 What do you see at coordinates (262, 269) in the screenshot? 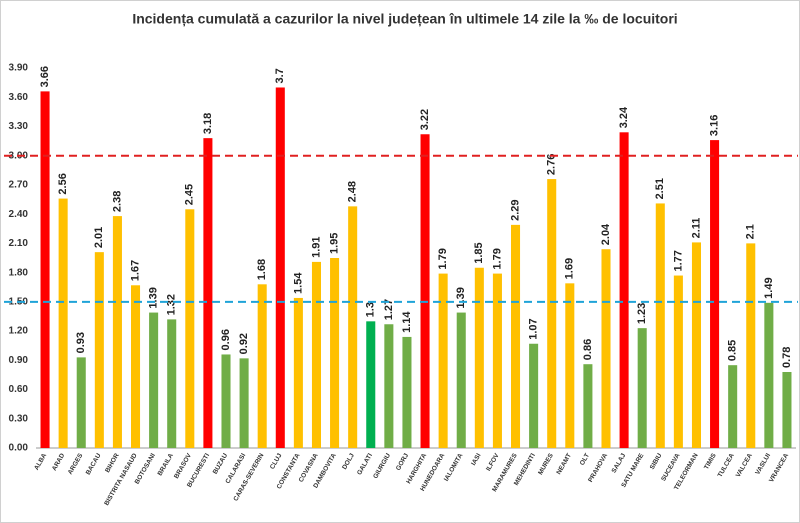
I see `value-label: 1.68` at bounding box center [262, 269].